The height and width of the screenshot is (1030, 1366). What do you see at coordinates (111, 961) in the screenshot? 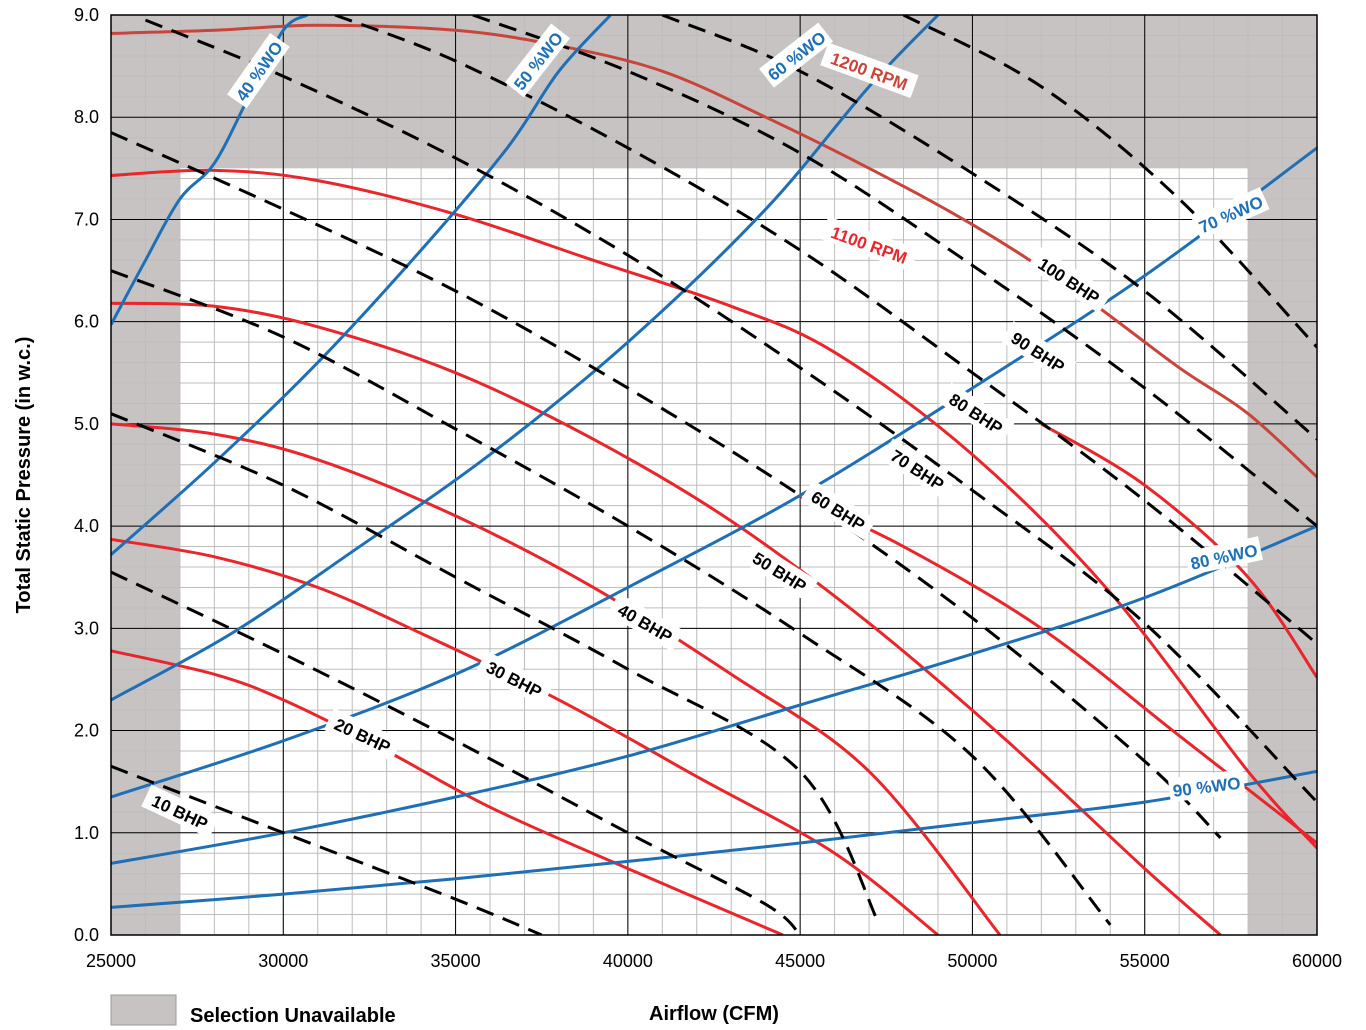
I see `x-tick-label: 25000` at bounding box center [111, 961].